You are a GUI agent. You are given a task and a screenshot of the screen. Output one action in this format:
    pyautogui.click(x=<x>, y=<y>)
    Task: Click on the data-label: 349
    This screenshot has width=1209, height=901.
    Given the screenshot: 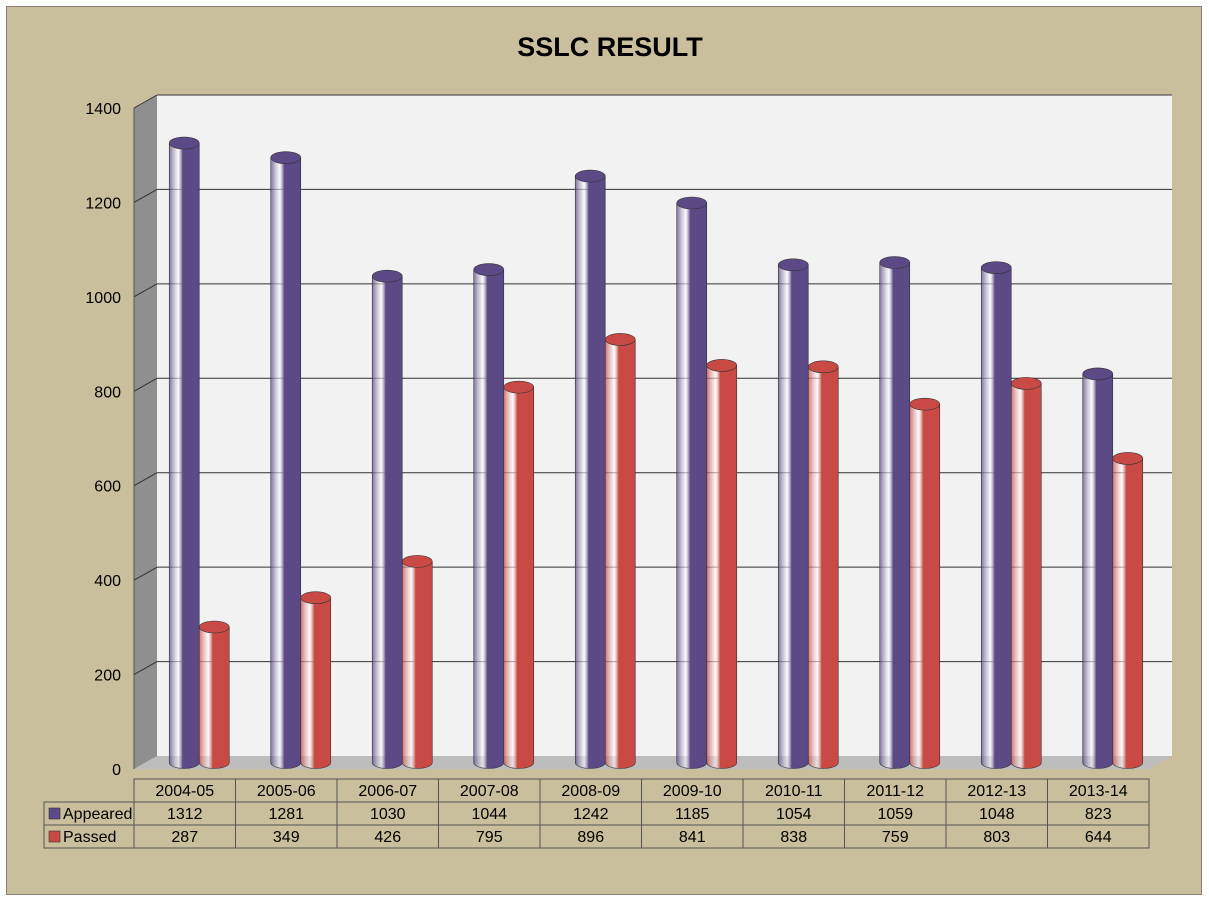 What is the action you would take?
    pyautogui.click(x=286, y=837)
    